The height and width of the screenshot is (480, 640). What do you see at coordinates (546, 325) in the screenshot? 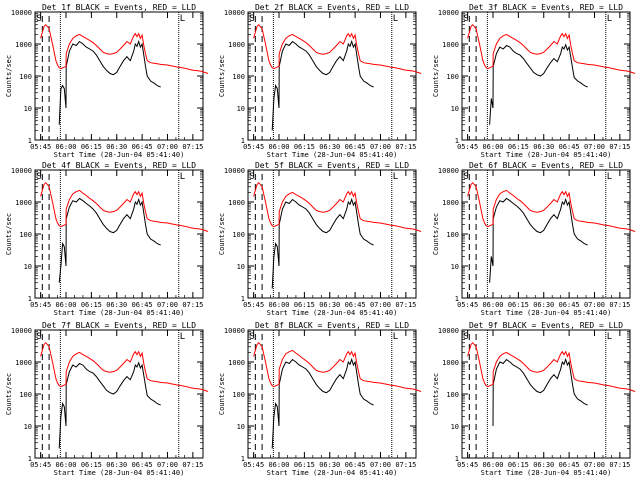
I see `panel-title: Det 9f BLACK = Events, RED = LLD` at bounding box center [546, 325].